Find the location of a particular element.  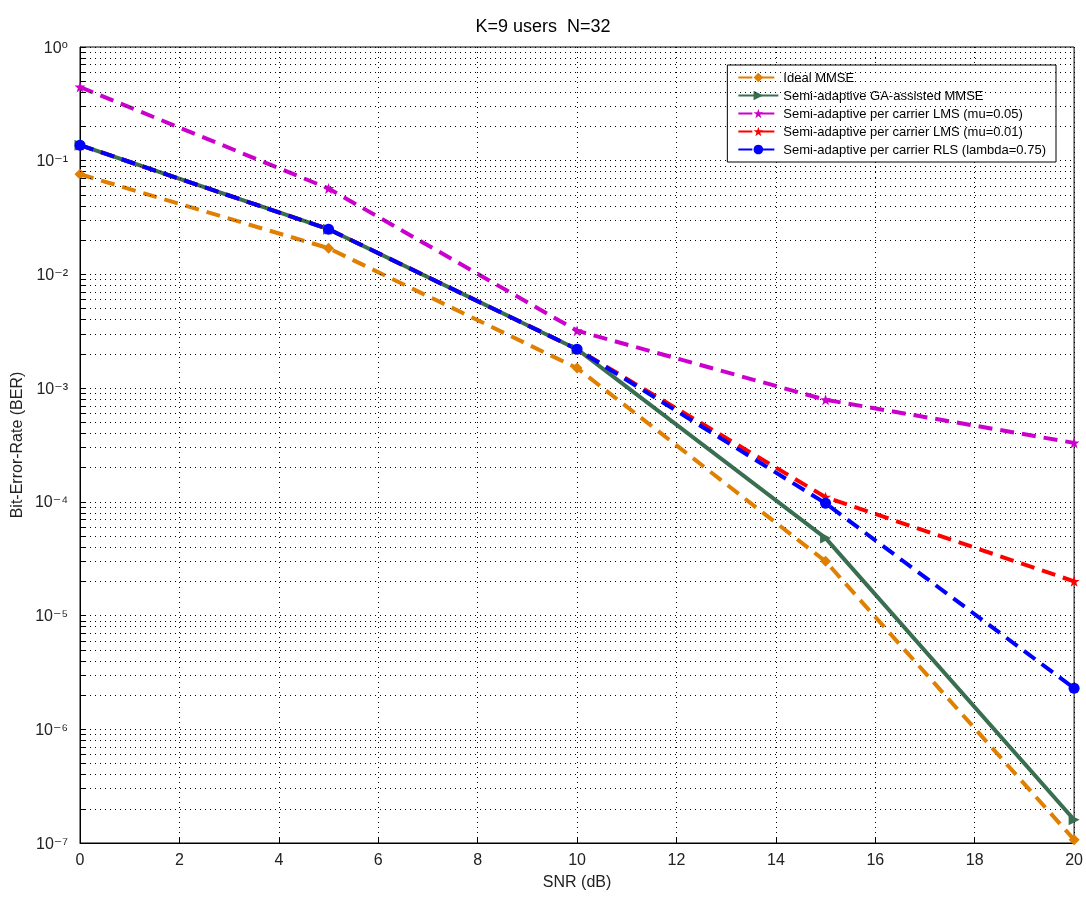

x-tick-label: 14 is located at coordinates (775, 859).